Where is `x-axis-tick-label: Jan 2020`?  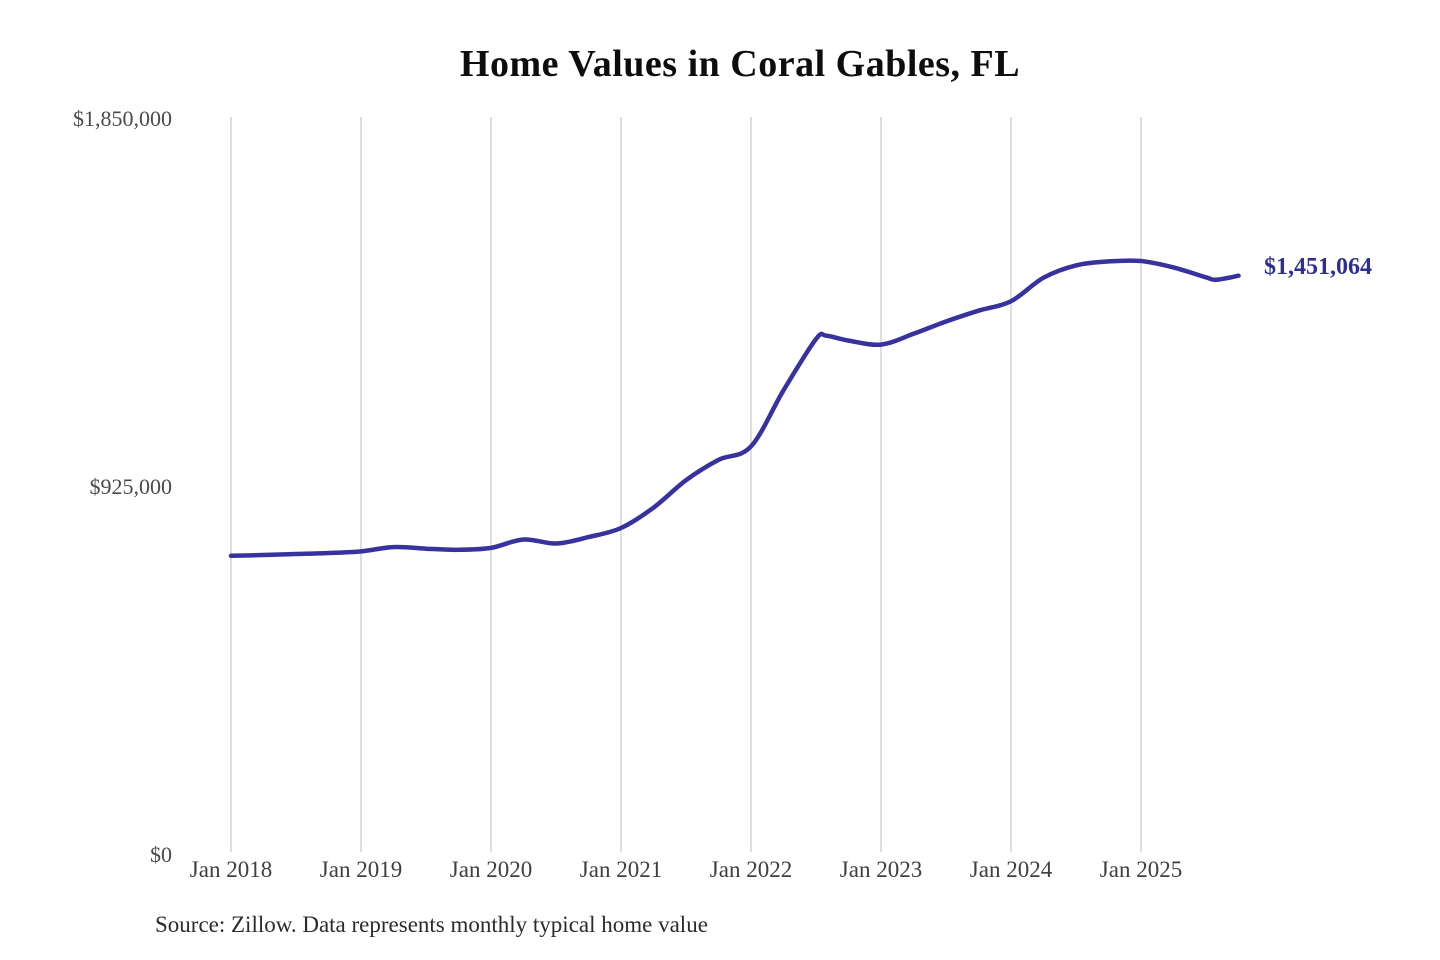 x-axis-tick-label: Jan 2020 is located at coordinates (491, 869).